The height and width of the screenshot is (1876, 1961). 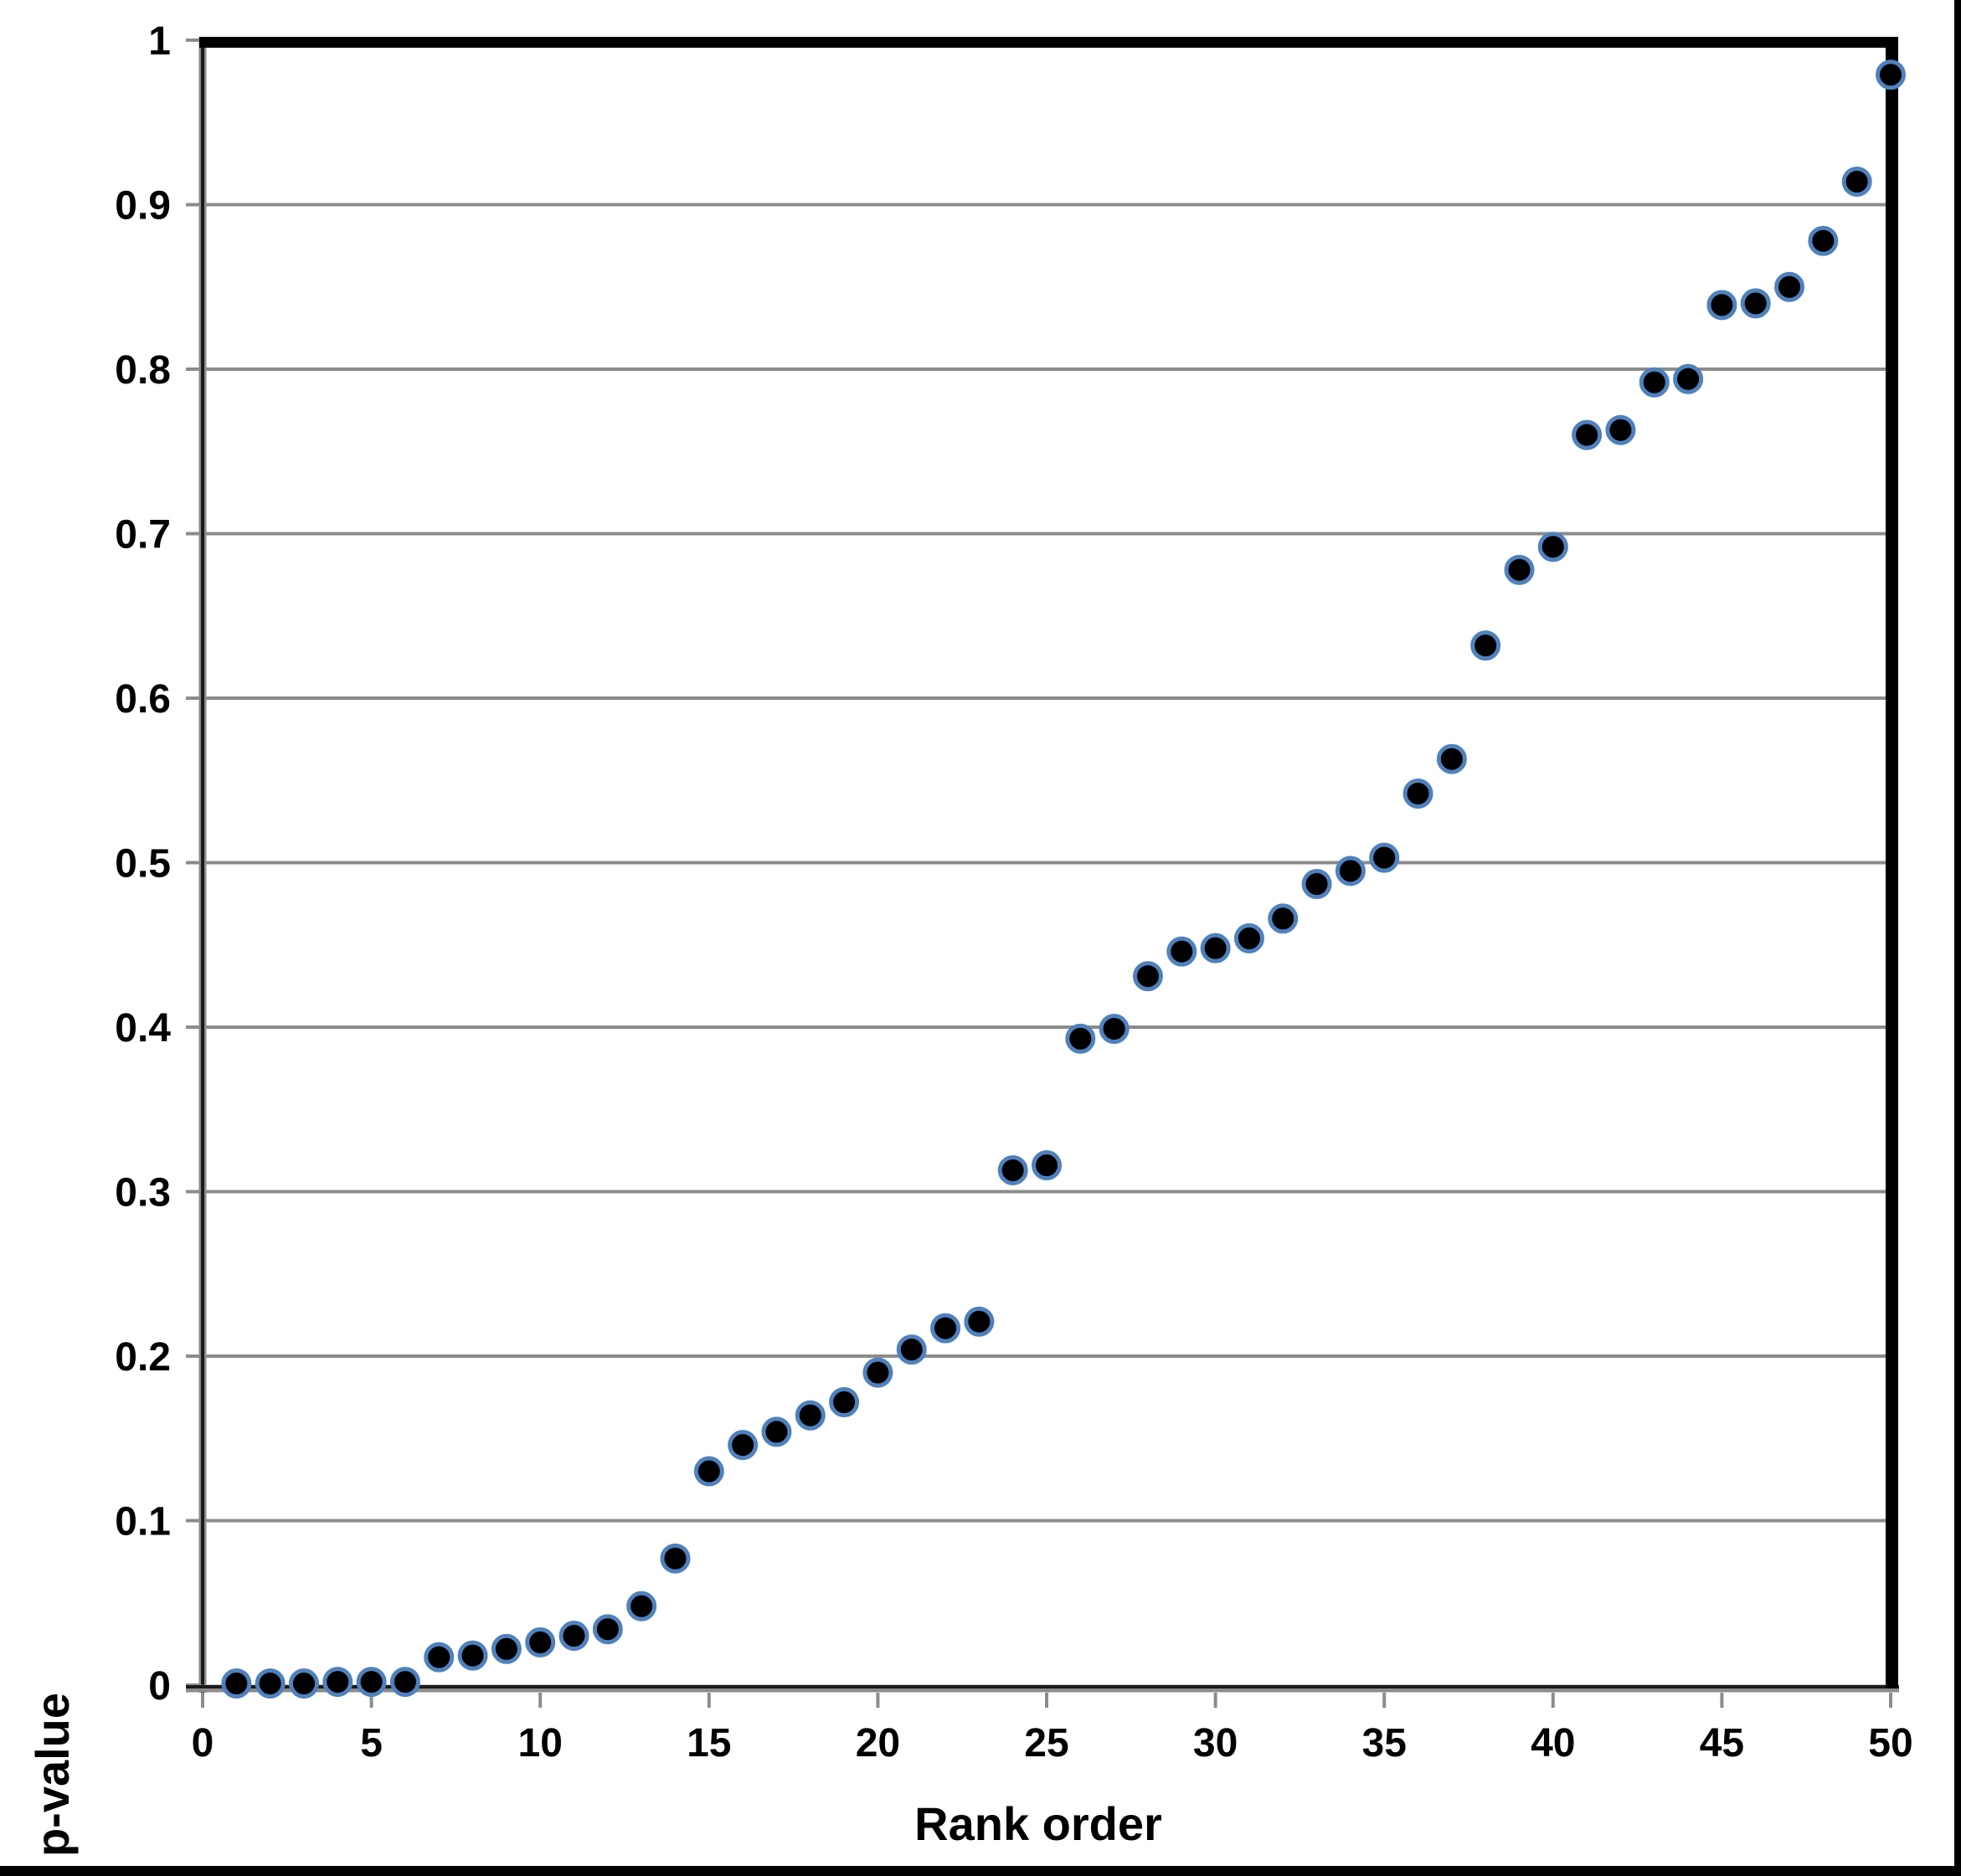 I want to click on x-tick-label: 40, so click(x=1553, y=1743).